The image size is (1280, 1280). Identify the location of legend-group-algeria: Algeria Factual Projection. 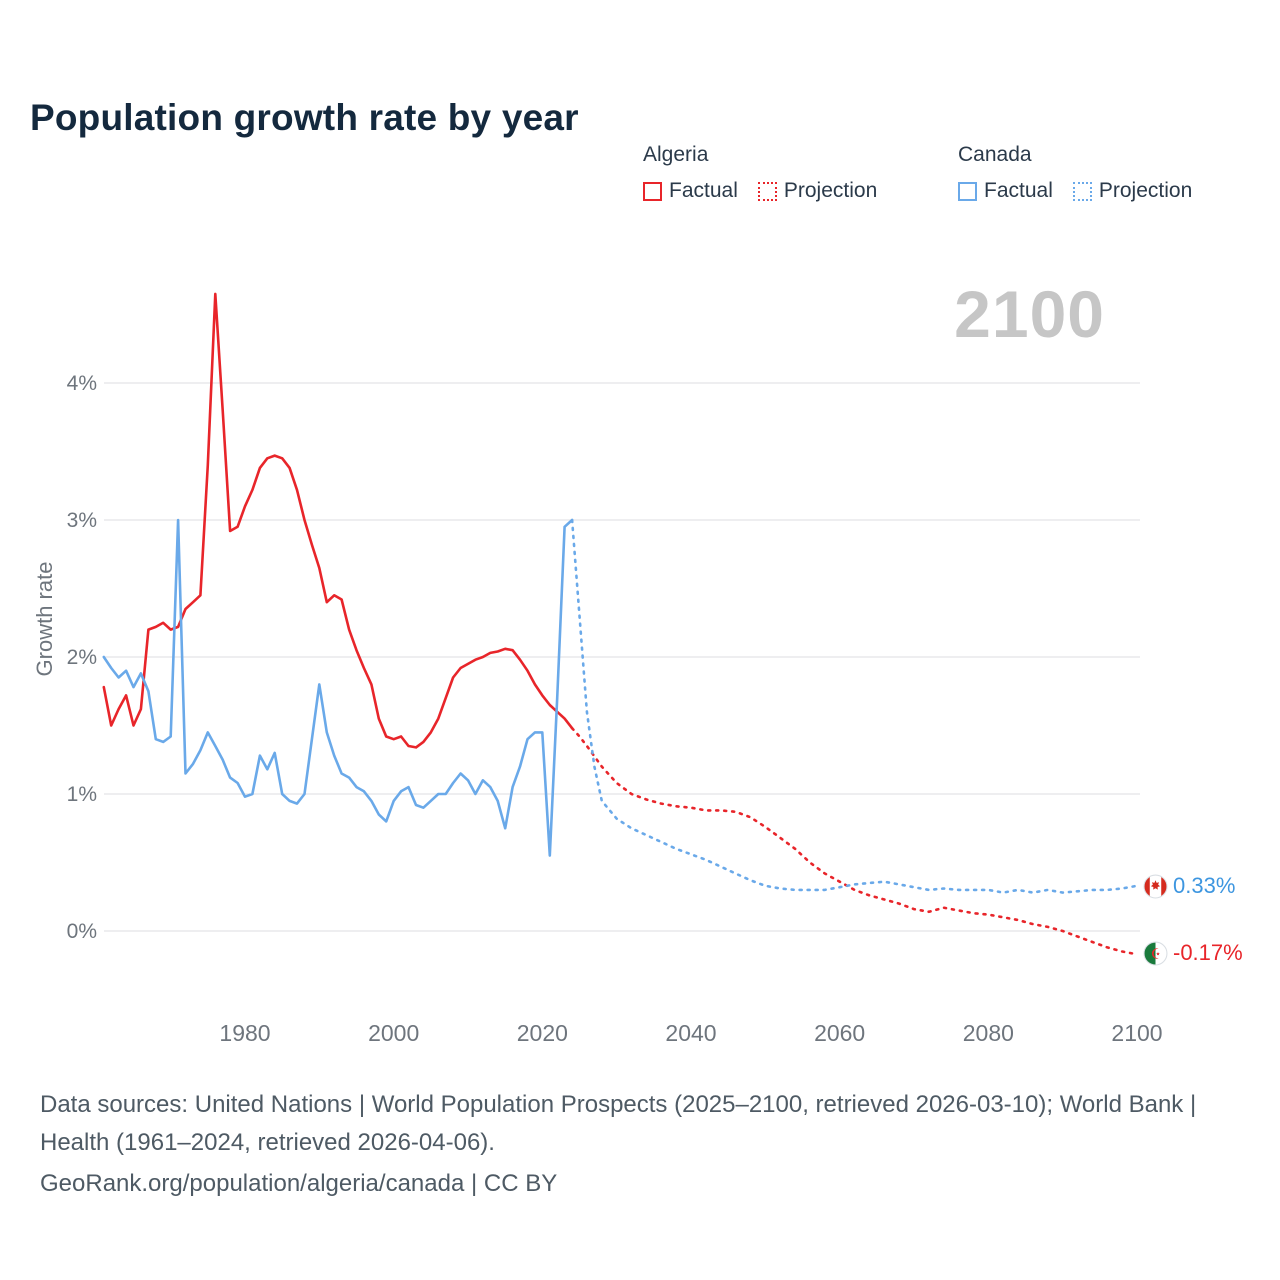
(760, 173).